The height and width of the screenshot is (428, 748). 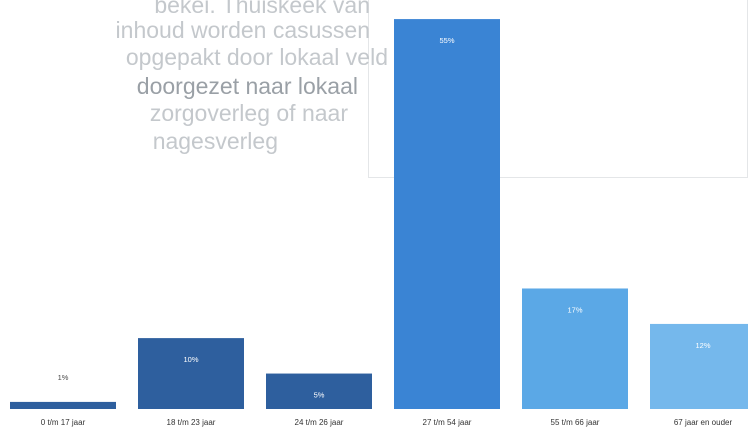 What do you see at coordinates (446, 40) in the screenshot?
I see `data-label-3: 55%` at bounding box center [446, 40].